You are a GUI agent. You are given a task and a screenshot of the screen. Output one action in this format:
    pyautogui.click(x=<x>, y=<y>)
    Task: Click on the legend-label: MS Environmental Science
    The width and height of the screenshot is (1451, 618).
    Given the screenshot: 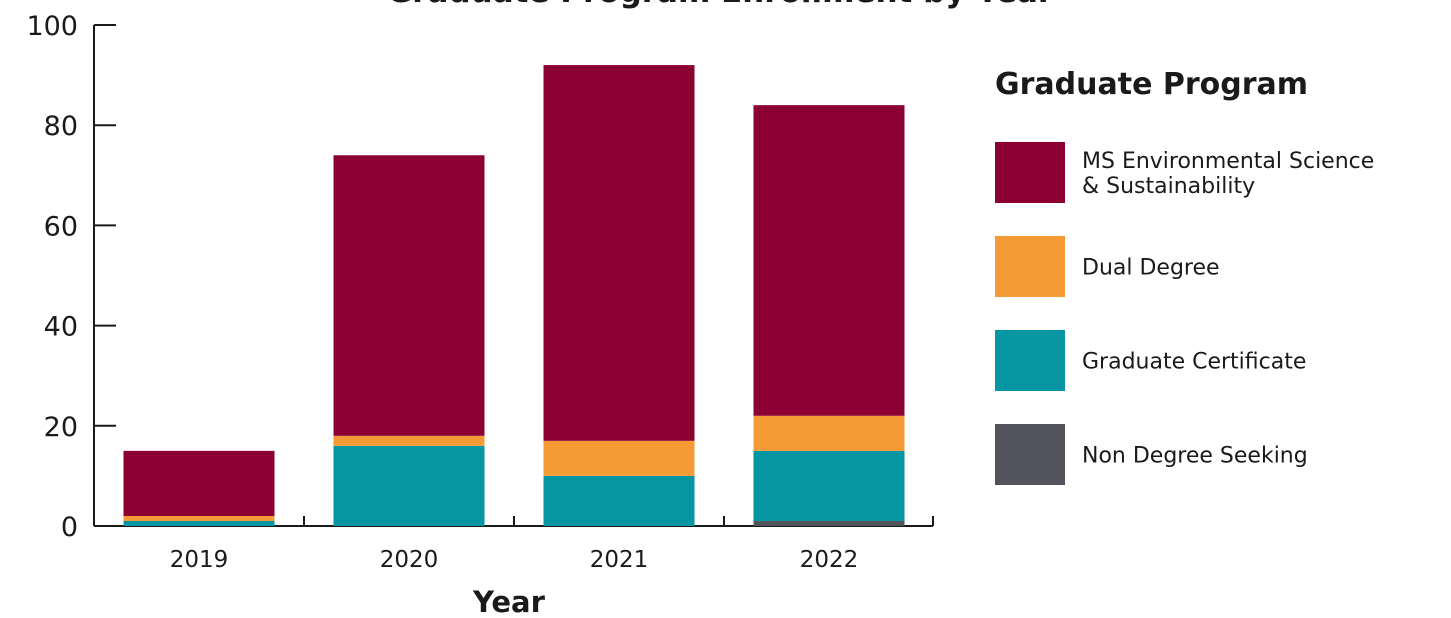 What is the action you would take?
    pyautogui.click(x=1228, y=161)
    